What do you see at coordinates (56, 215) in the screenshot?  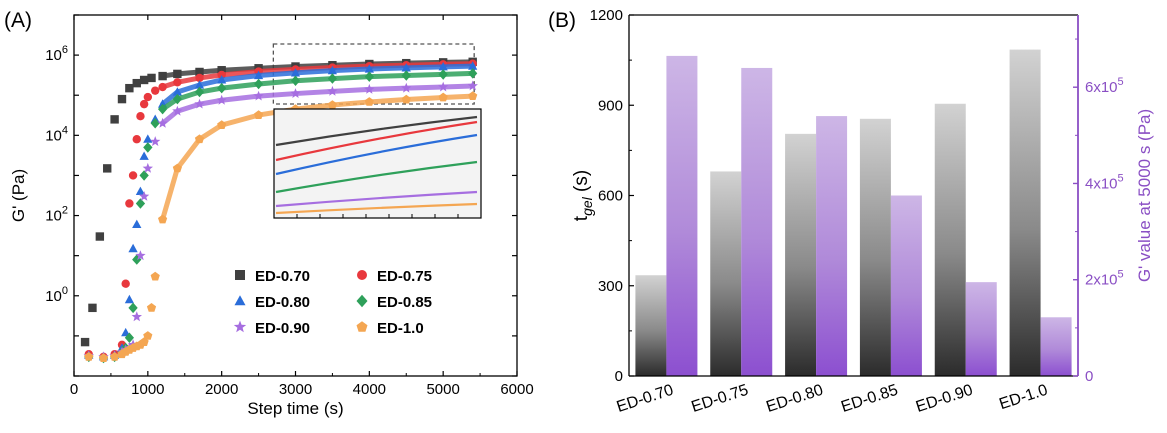 I see `y-tick-label-a: 10²` at bounding box center [56, 215].